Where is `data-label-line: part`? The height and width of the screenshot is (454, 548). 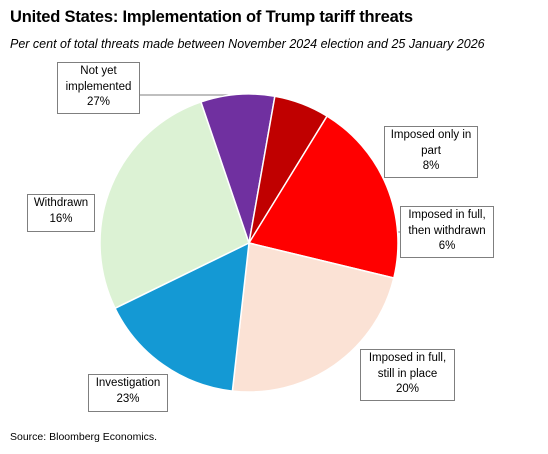 data-label-line: part is located at coordinates (431, 150).